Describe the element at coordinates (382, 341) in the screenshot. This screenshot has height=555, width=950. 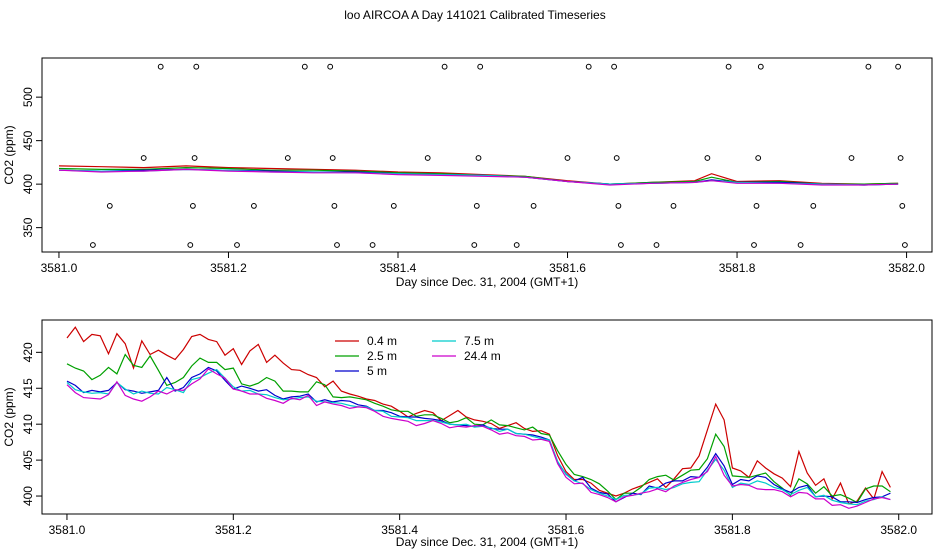
I see `legend-label: 0.4 m` at that location.